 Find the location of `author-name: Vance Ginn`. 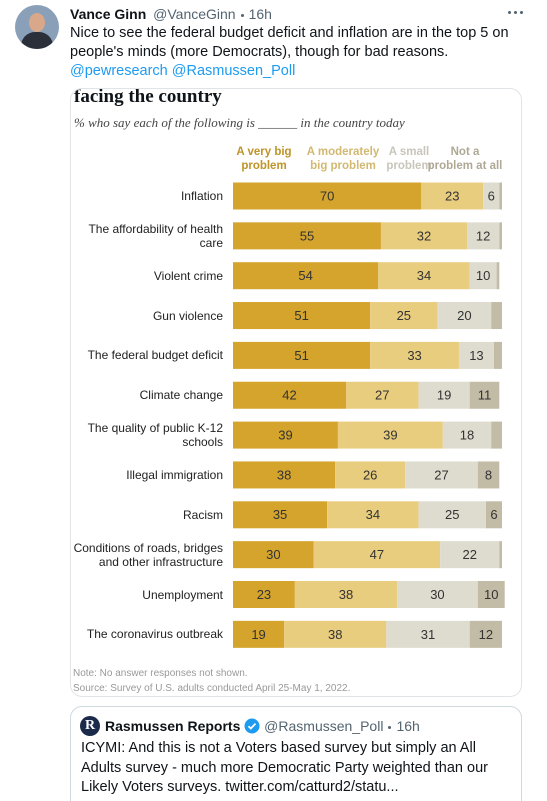

author-name: Vance Ginn is located at coordinates (108, 14).